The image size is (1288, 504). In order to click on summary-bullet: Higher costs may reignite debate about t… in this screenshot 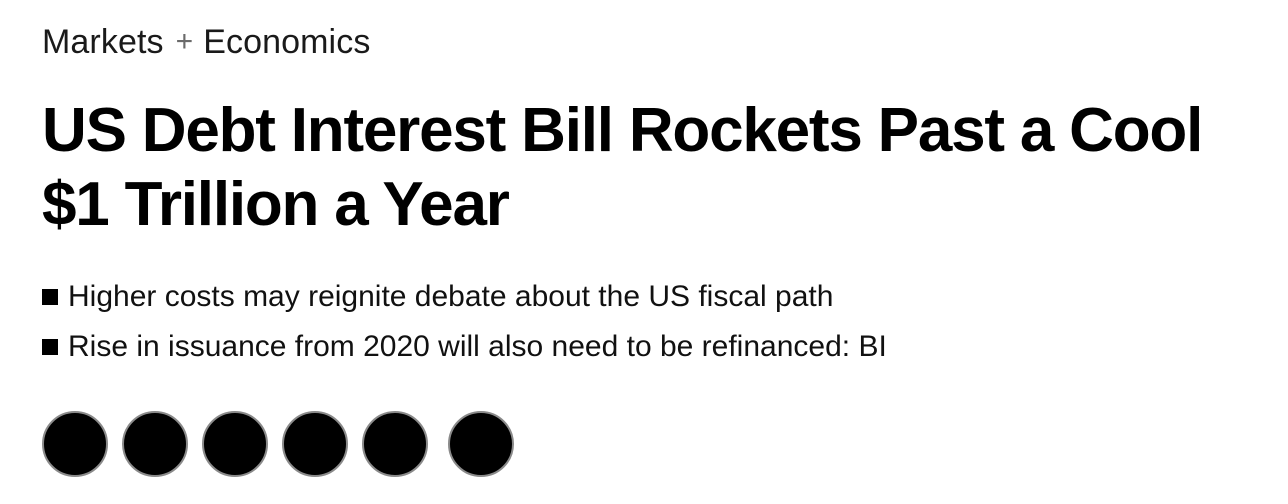, I will do `click(464, 297)`.